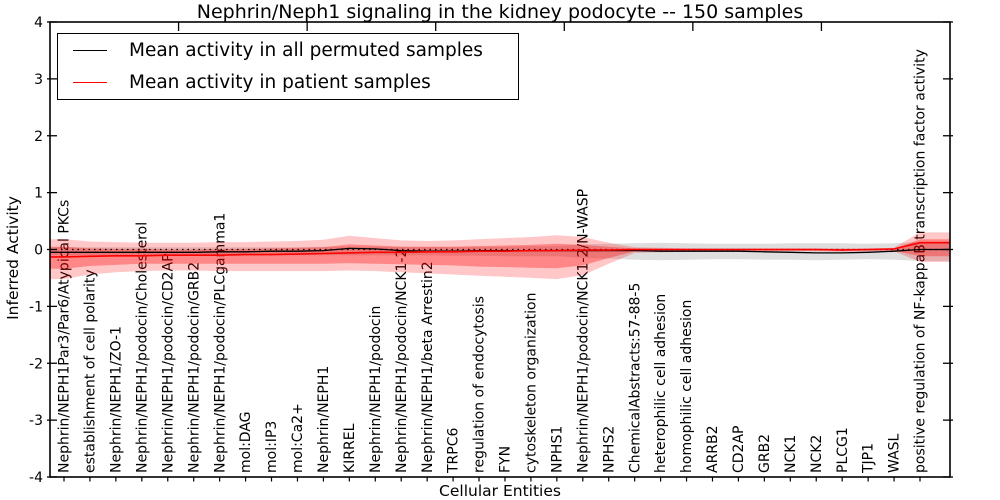  I want to click on svg-text: heterophilic cell adhesion, so click(661, 383).